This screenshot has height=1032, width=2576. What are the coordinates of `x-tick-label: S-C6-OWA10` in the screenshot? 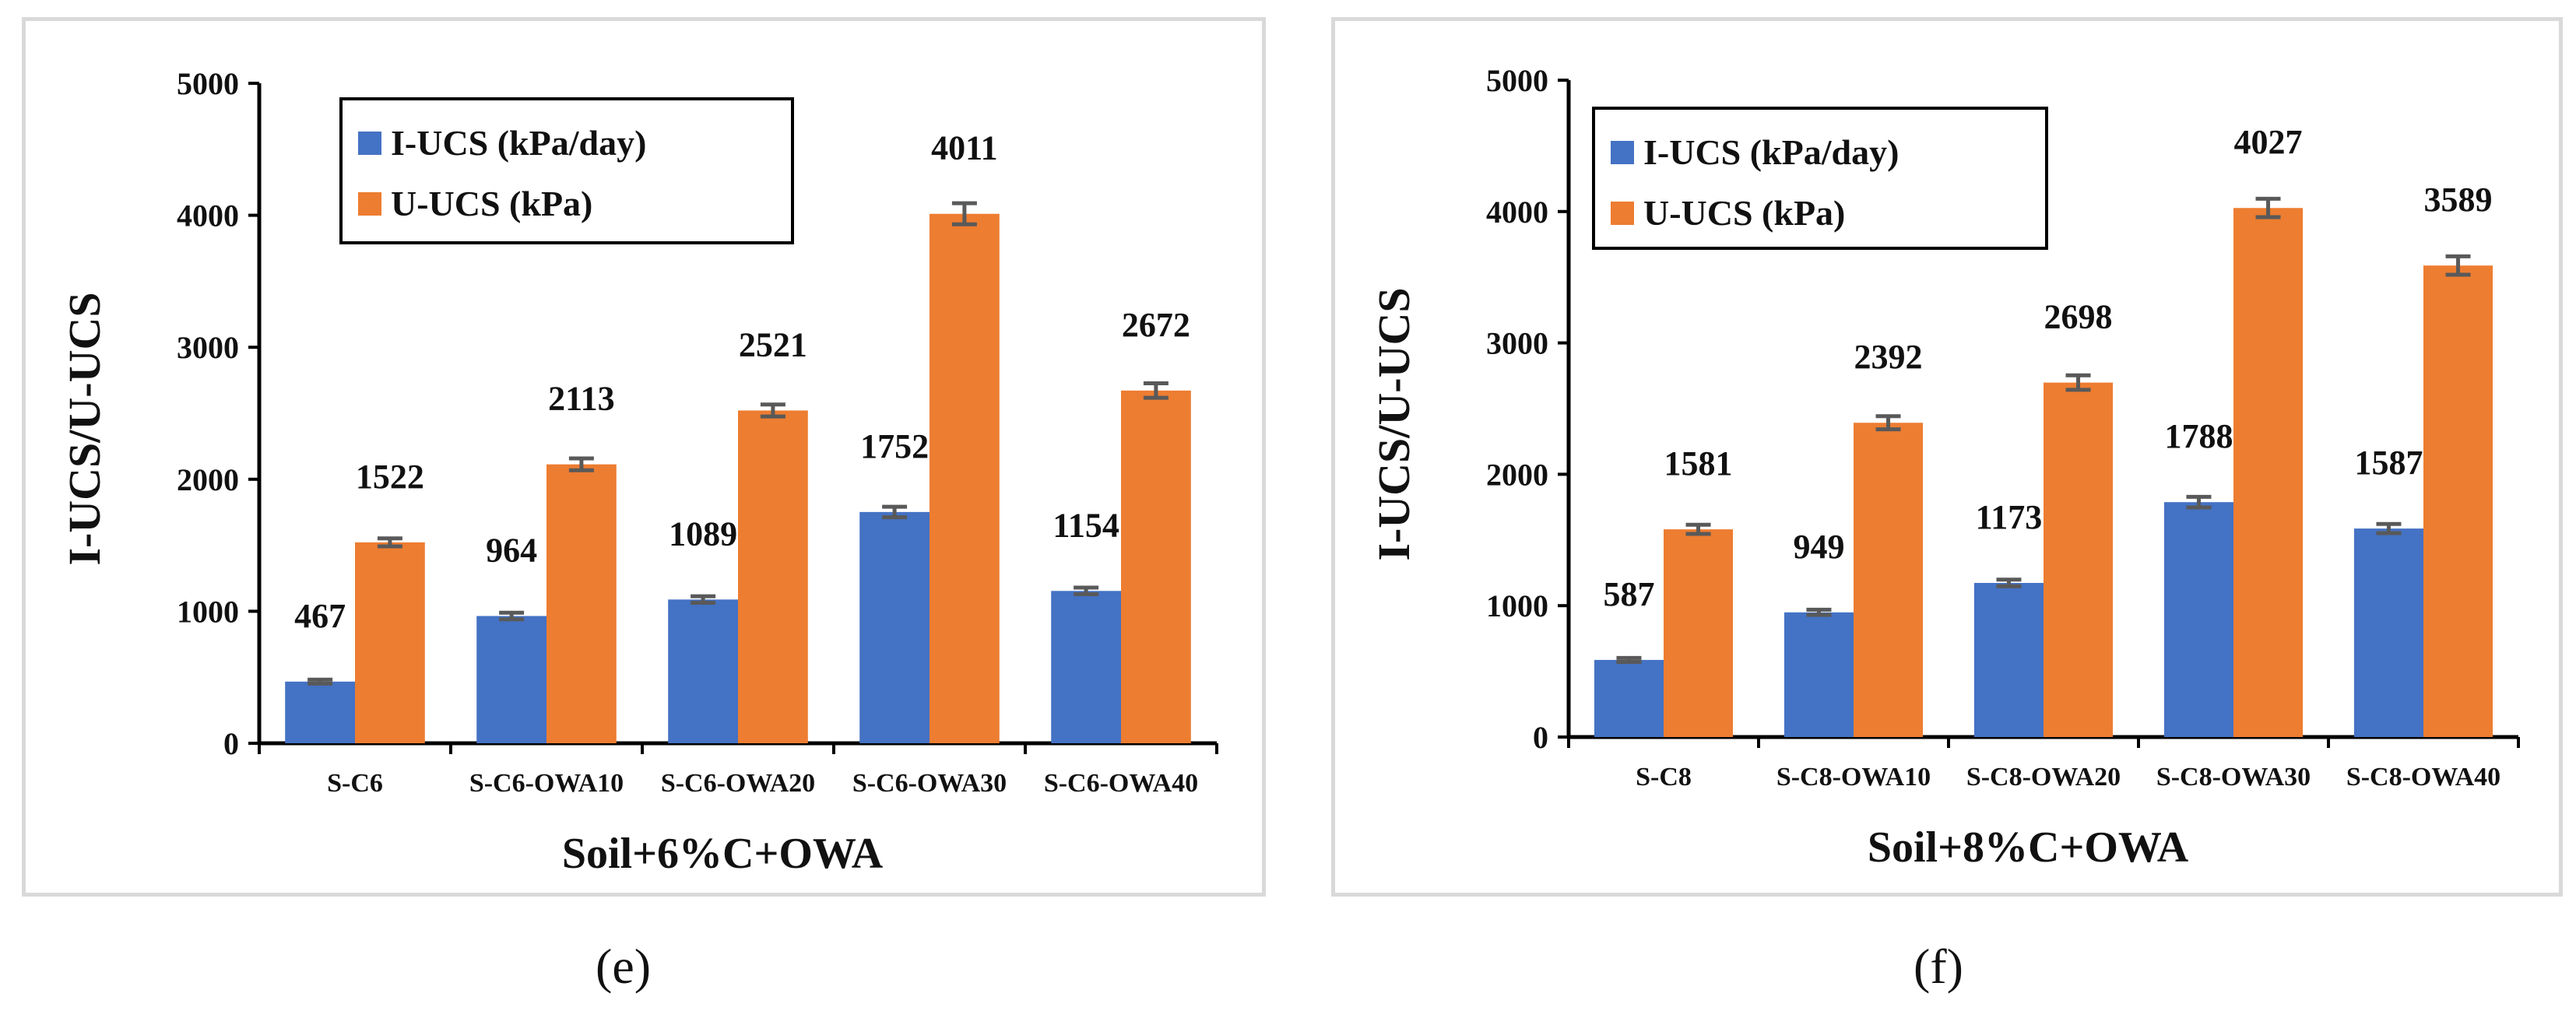 It's located at (547, 784).